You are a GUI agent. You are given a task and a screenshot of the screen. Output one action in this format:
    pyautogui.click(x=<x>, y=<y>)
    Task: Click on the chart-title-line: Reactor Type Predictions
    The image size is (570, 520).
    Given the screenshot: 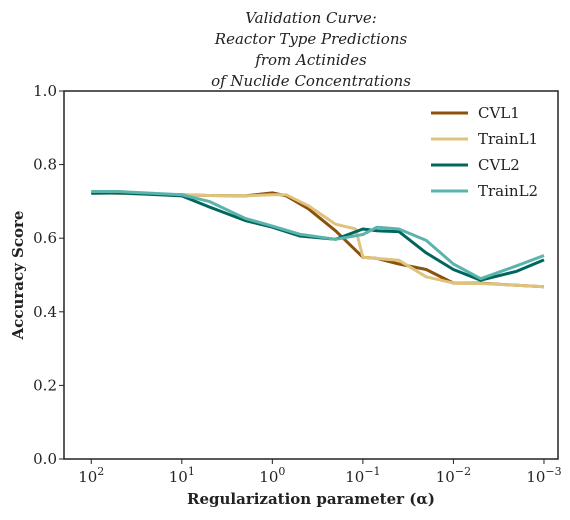 What is the action you would take?
    pyautogui.click(x=311, y=39)
    